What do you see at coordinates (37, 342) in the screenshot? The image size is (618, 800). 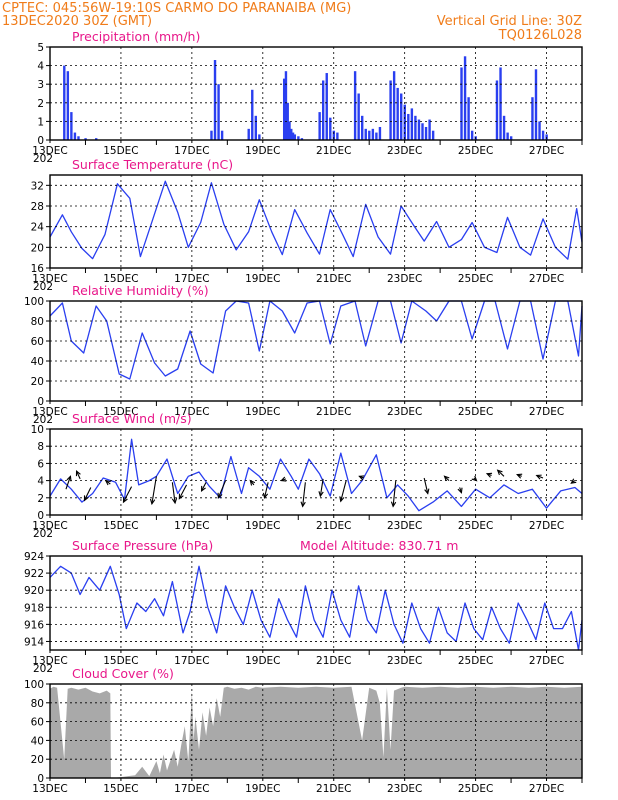 I see `y-tick-label: 60` at bounding box center [37, 342].